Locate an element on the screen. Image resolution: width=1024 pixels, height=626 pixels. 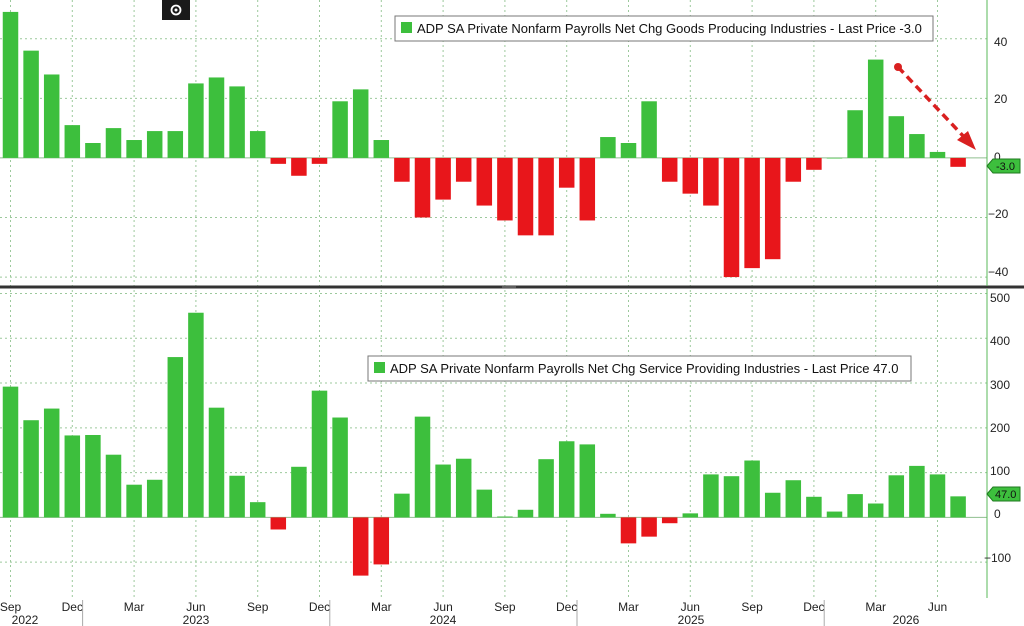
top-legend-swatch is located at coordinates (406, 27).